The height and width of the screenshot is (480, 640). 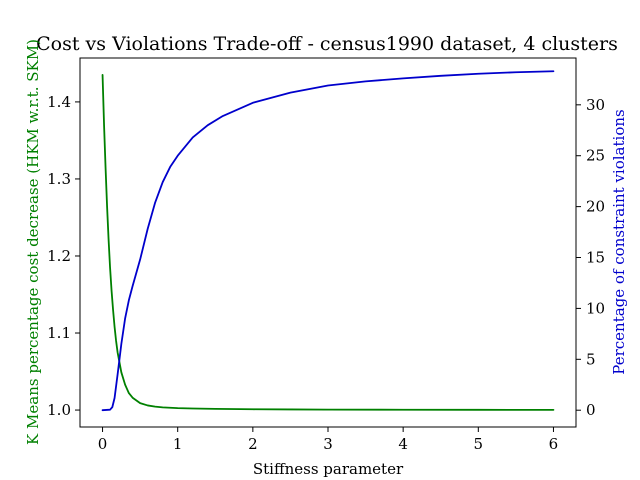 I want to click on y-right-axis-label: Percentage of constraint violations, so click(x=619, y=241).